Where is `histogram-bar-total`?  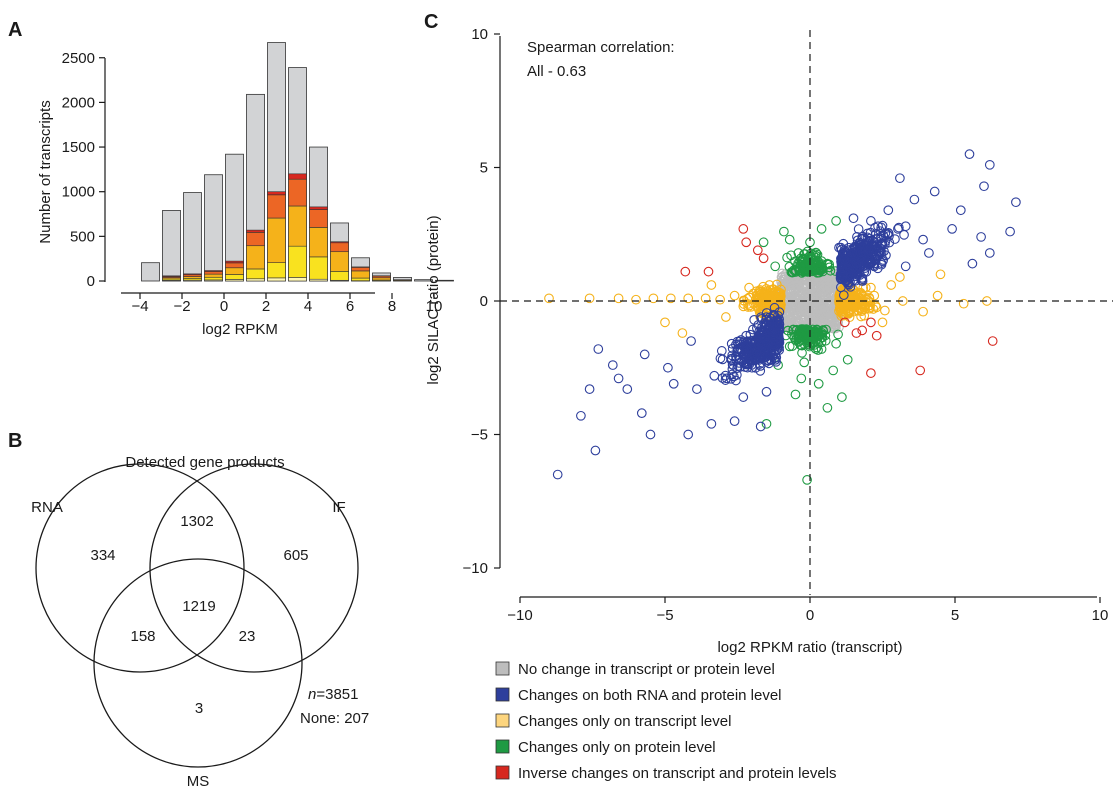 histogram-bar-total is located at coordinates (423, 280).